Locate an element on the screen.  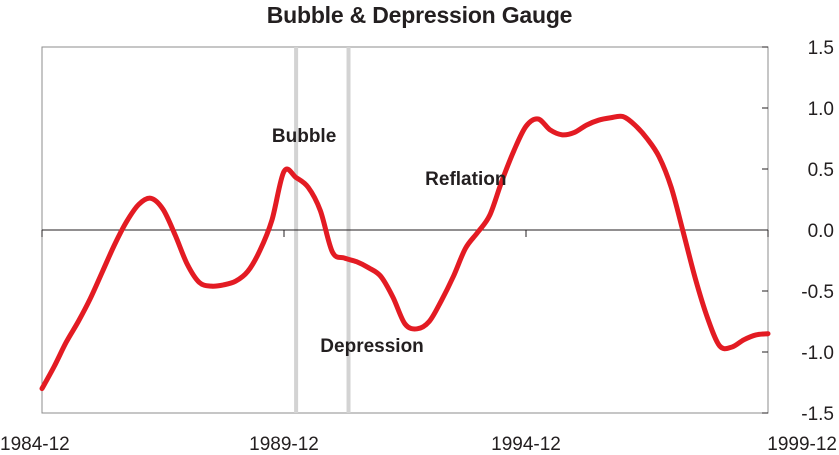
y-tick-label: 0.5 is located at coordinates (821, 170).